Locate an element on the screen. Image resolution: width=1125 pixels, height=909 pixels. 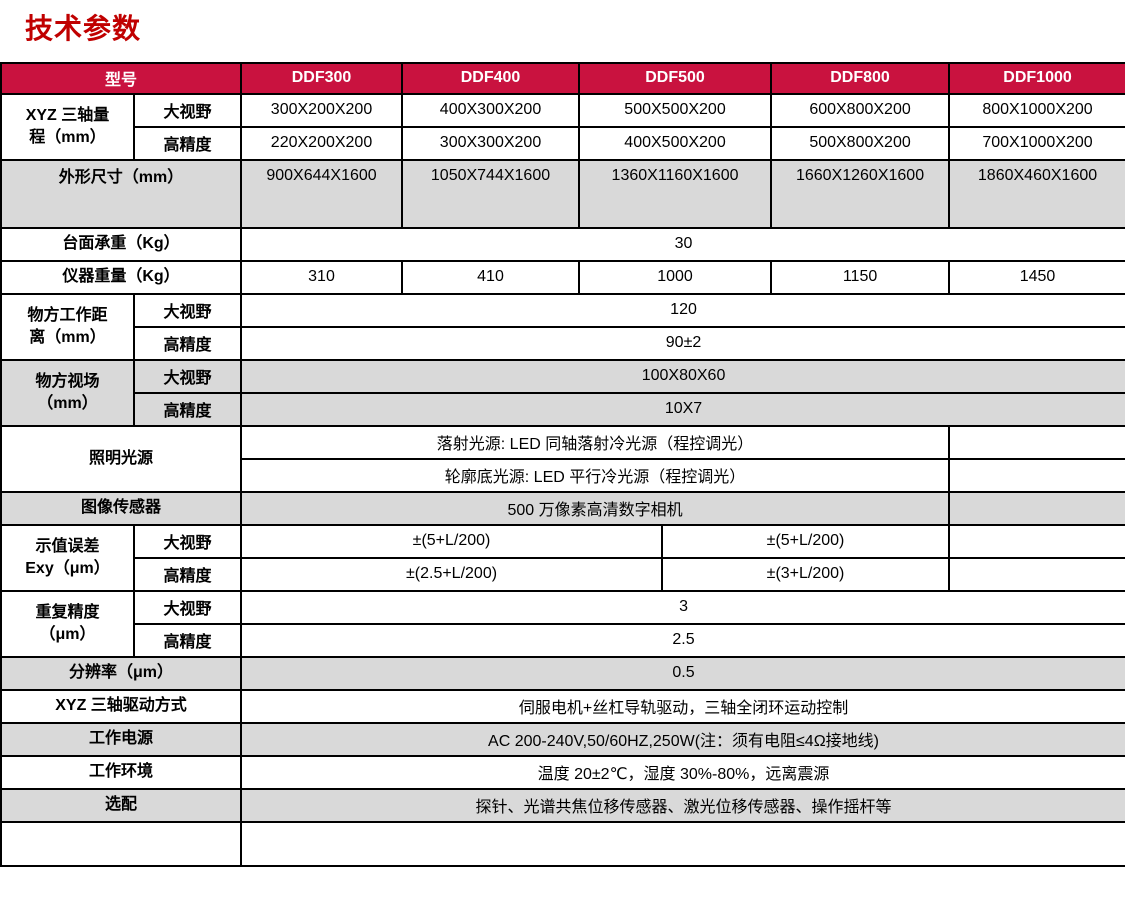
cell-value: 400X300X200 is located at coordinates (491, 110).